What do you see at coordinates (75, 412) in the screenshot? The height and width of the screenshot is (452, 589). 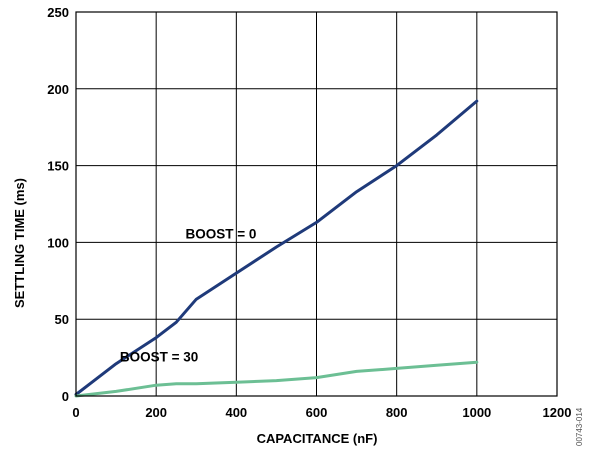 I see `x-tick-label: 0` at bounding box center [75, 412].